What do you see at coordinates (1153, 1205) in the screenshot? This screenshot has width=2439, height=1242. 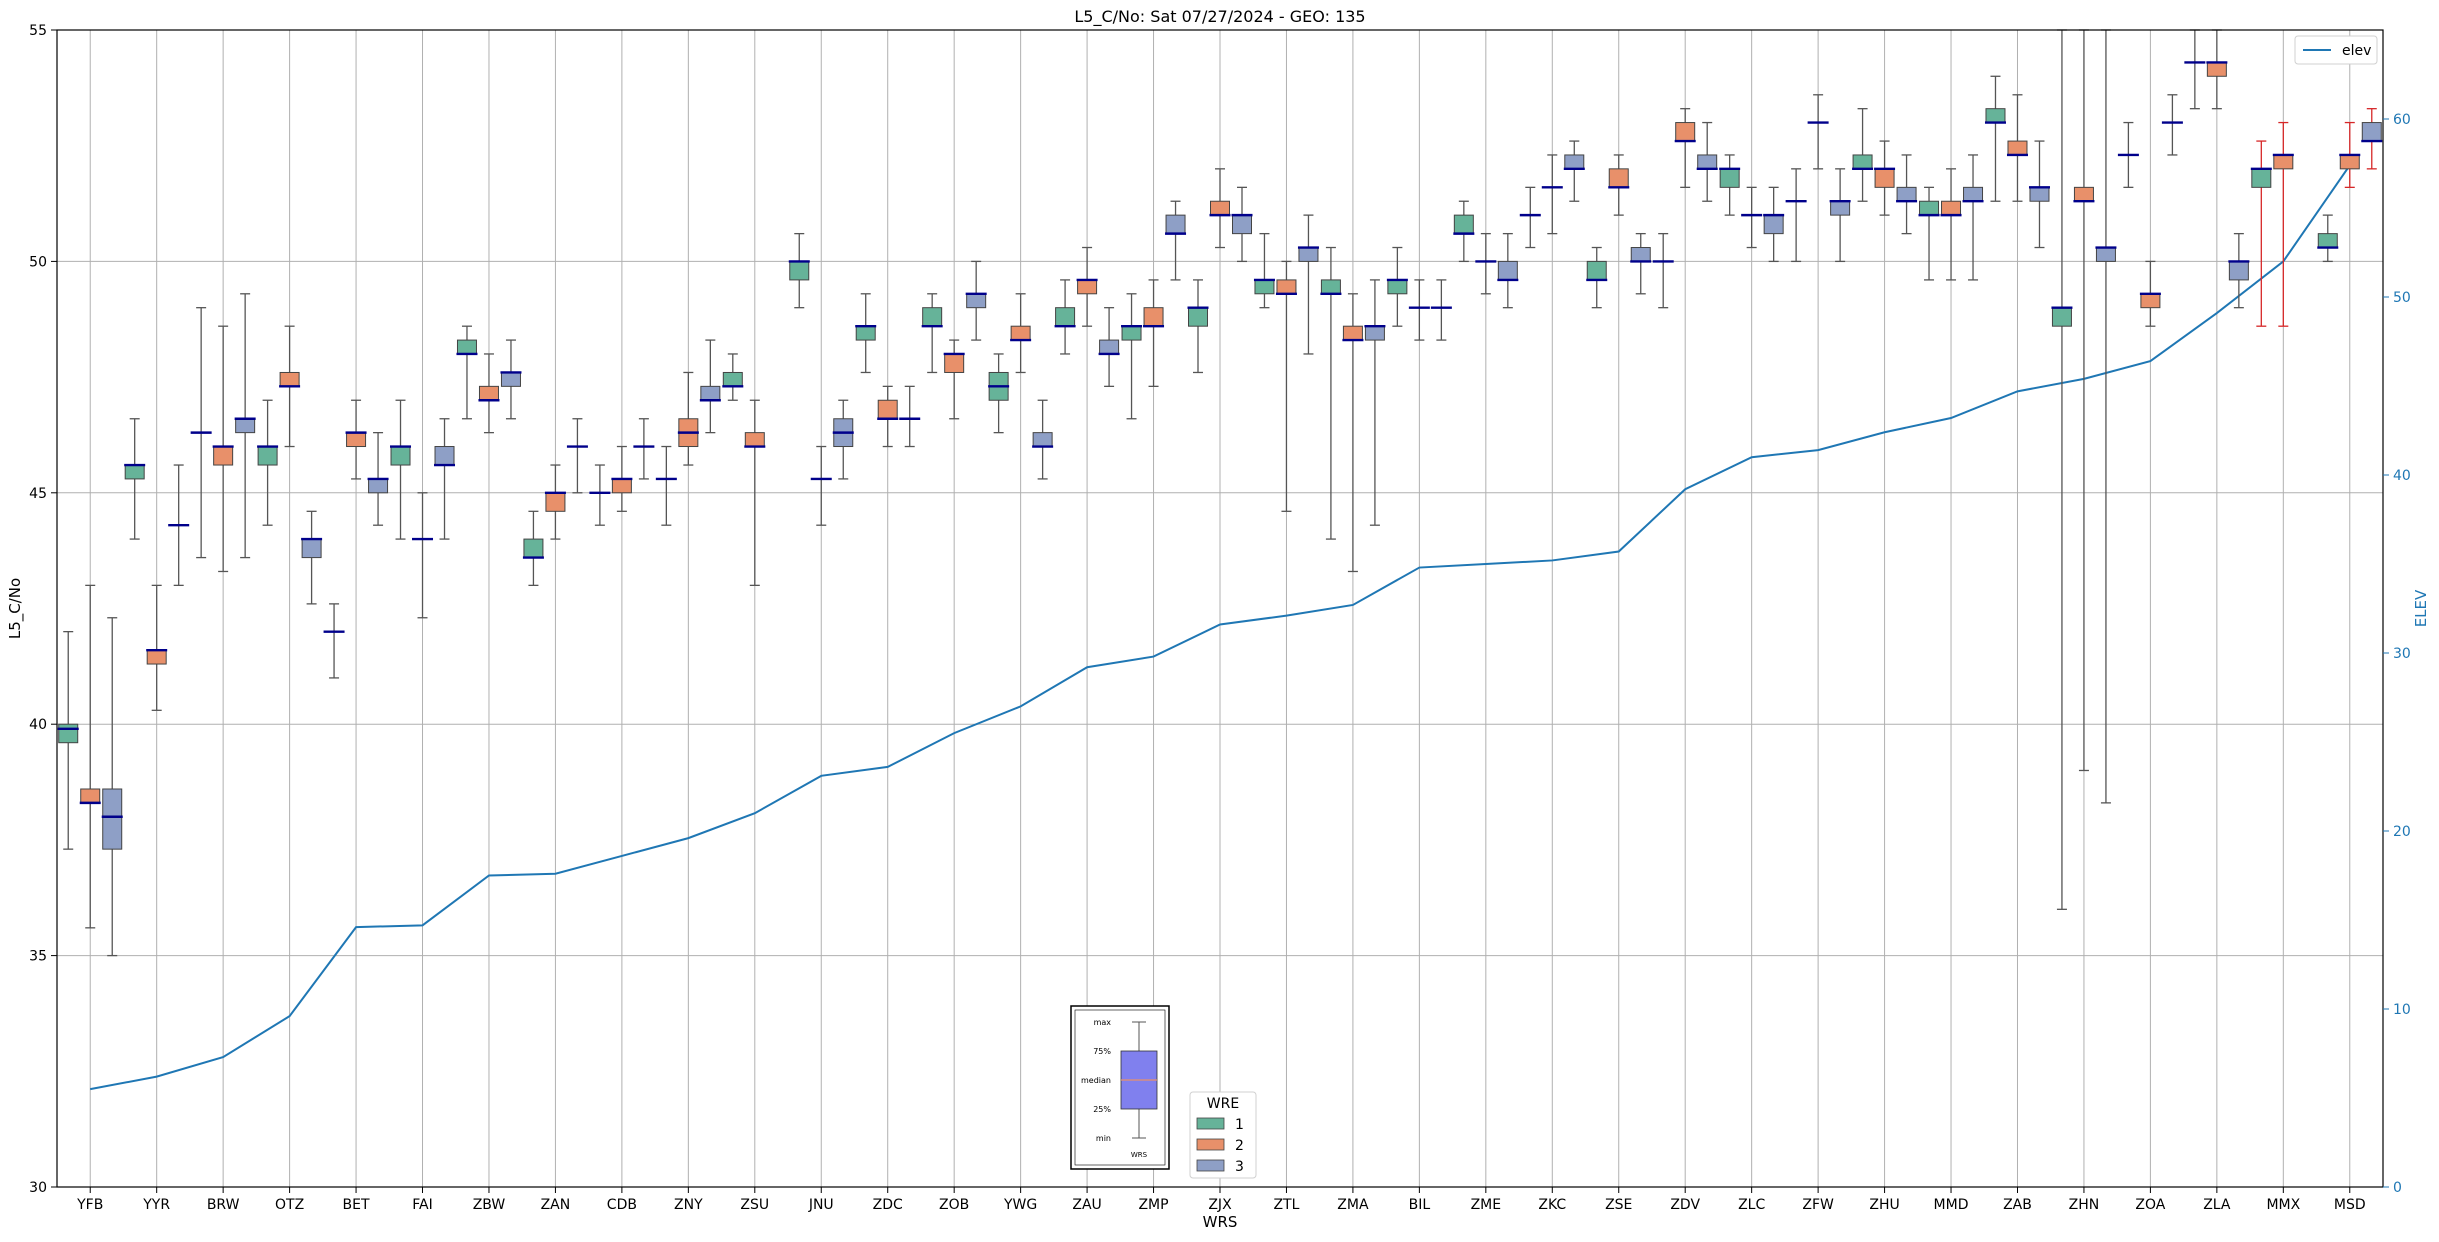 I see `x-tick-label: ZMP` at bounding box center [1153, 1205].